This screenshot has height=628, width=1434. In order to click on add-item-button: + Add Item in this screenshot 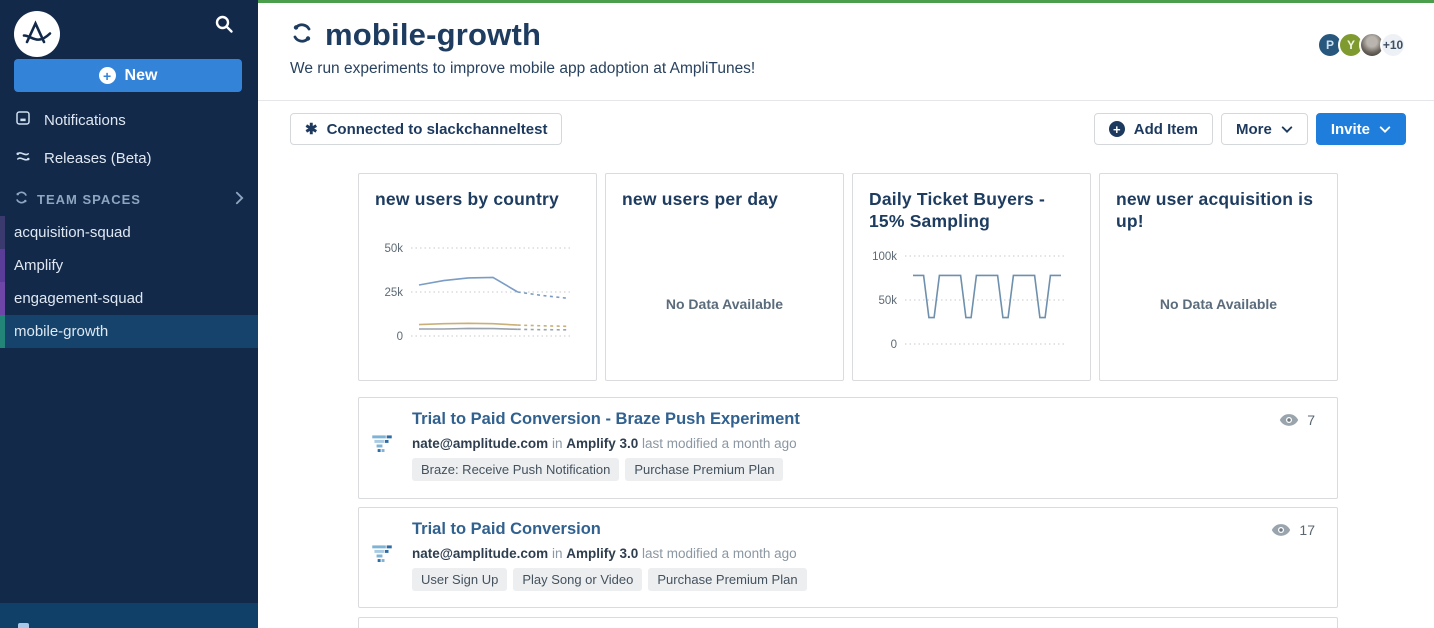, I will do `click(1153, 129)`.